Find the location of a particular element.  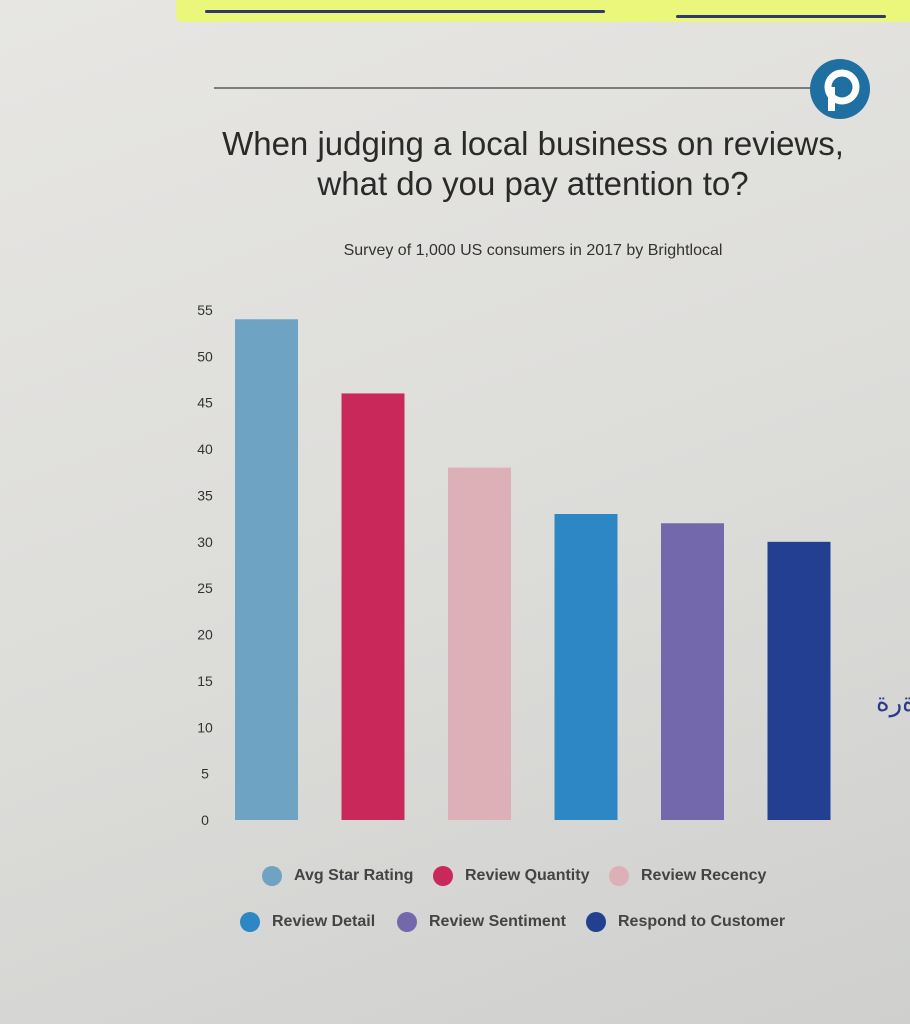

y-tick-label: 25 is located at coordinates (205, 588).